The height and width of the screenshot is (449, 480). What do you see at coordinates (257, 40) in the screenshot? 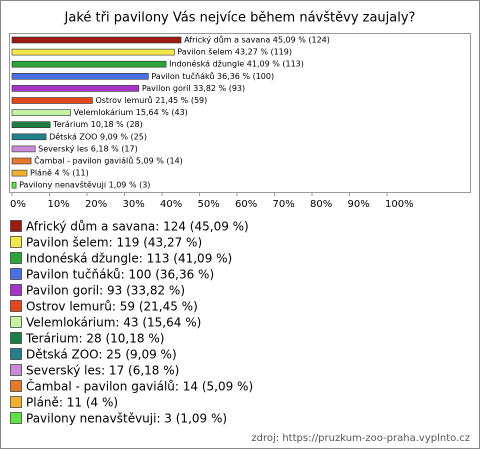
I see `bar-label: Africký dům a savana 45,09 % (124)` at bounding box center [257, 40].